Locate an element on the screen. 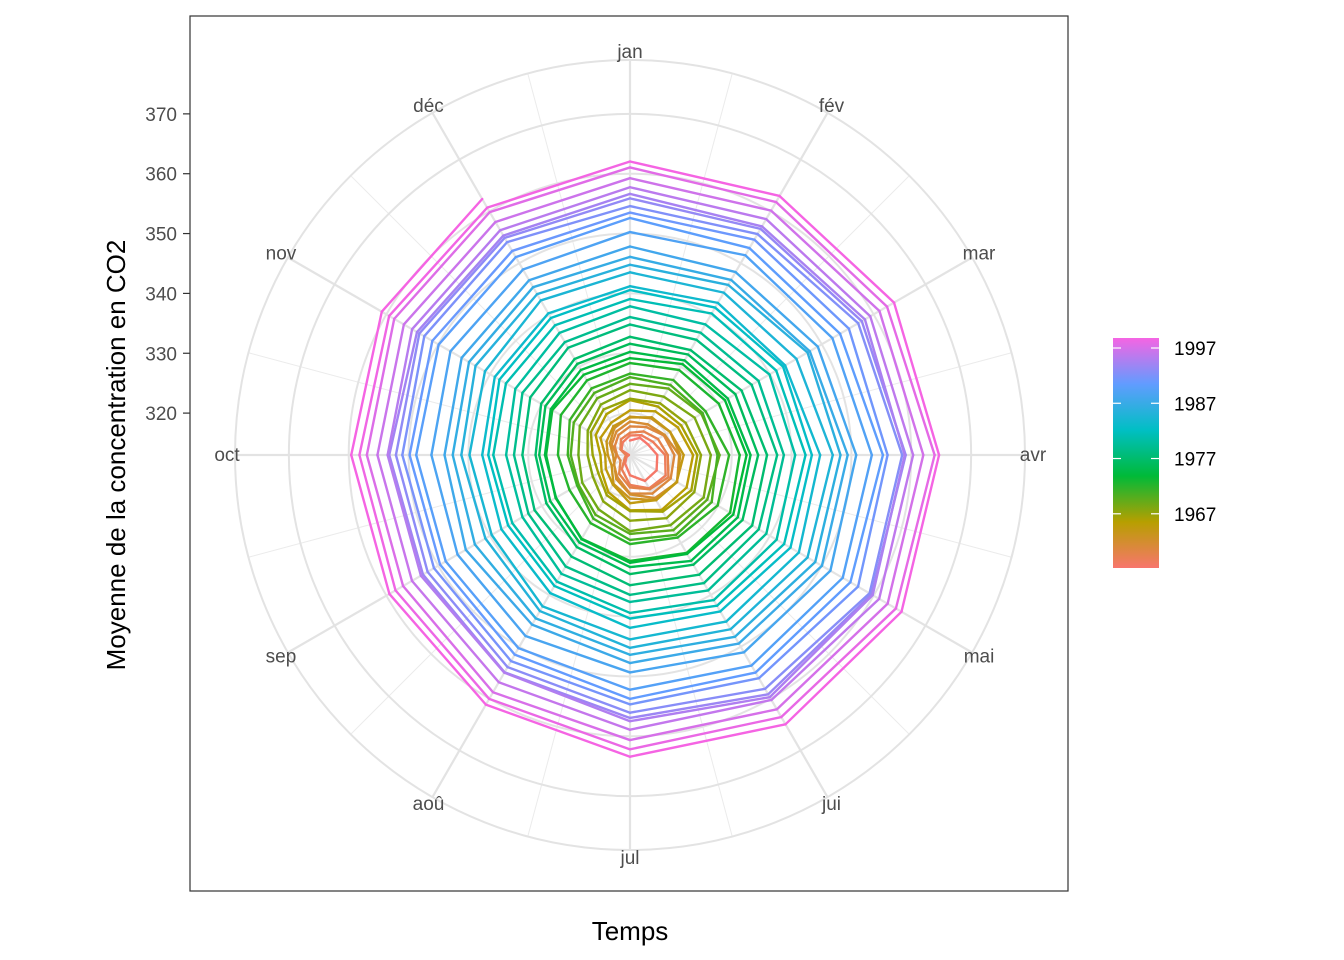  month-tick-label: mai is located at coordinates (979, 657).